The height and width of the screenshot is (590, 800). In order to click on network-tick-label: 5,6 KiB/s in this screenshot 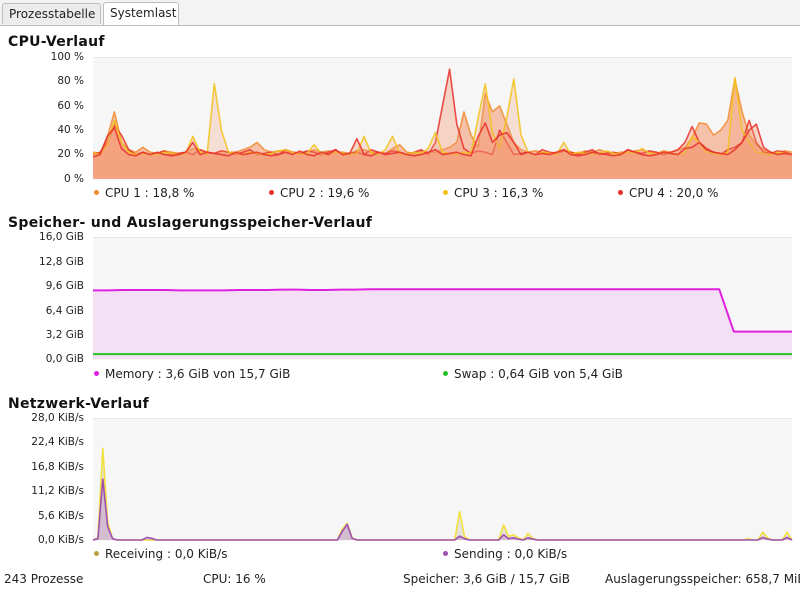, I will do `click(60, 516)`.